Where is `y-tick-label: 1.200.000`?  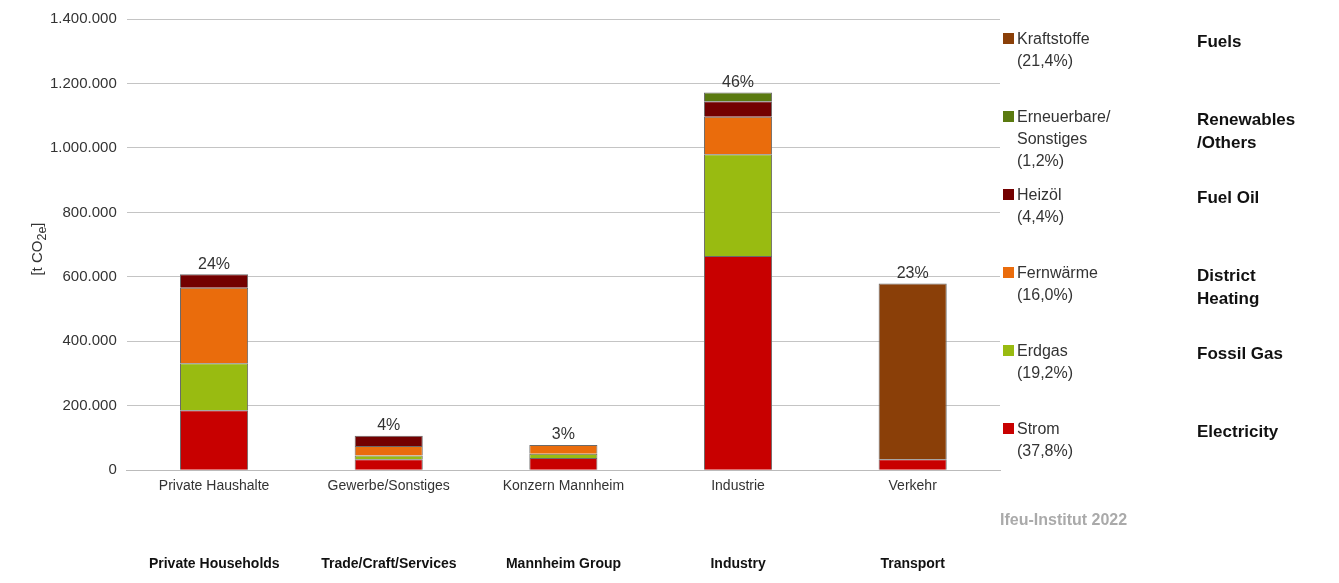 y-tick-label: 1.200.000 is located at coordinates (83, 82).